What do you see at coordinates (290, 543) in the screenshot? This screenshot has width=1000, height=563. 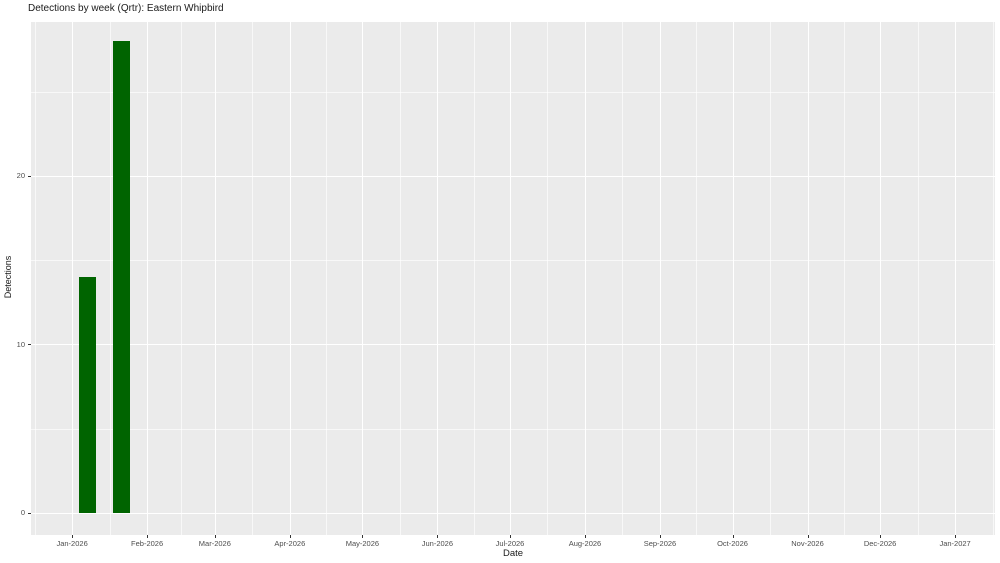 I see `x-tick-label: Apr-2026` at bounding box center [290, 543].